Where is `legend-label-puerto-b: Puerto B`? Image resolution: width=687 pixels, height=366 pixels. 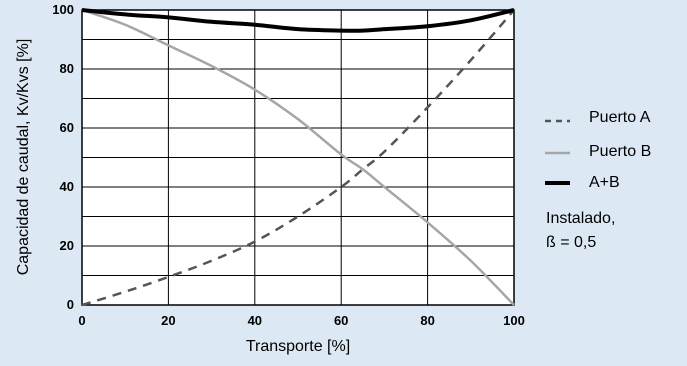 legend-label-puerto-b: Puerto B is located at coordinates (620, 151).